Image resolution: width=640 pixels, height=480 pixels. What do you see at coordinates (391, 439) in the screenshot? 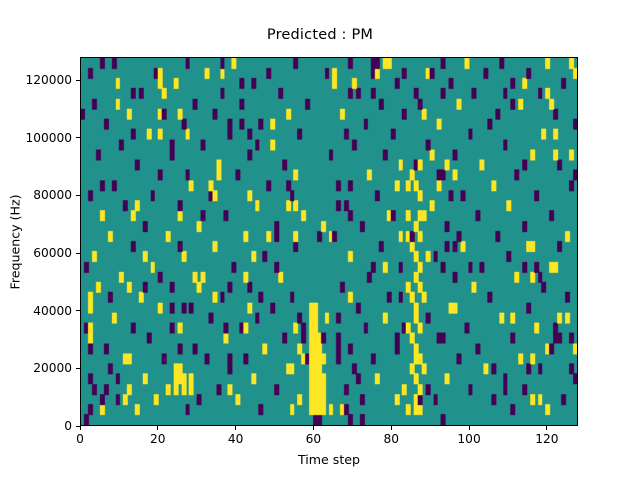
I see `x-tick-label: 80` at bounding box center [391, 439].